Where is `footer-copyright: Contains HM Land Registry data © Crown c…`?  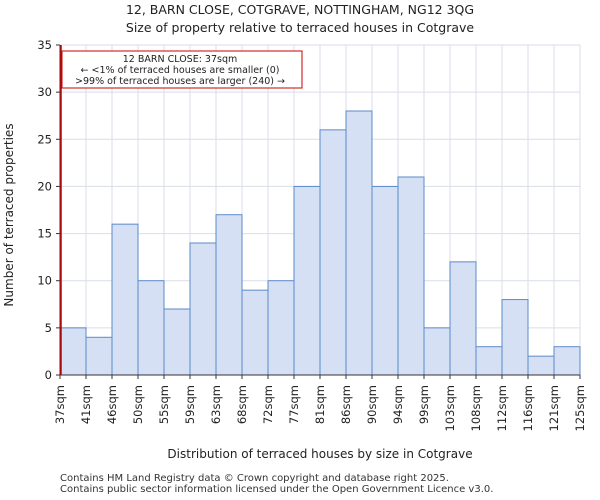 footer-copyright: Contains HM Land Registry data © Crown c… is located at coordinates (254, 478).